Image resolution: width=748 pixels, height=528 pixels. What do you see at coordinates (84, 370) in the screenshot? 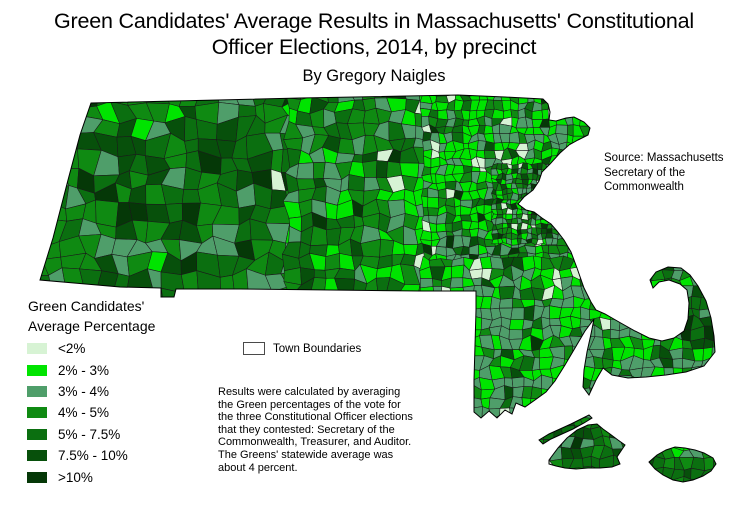
I see `legend-item-label: 2% - 3%` at bounding box center [84, 370].